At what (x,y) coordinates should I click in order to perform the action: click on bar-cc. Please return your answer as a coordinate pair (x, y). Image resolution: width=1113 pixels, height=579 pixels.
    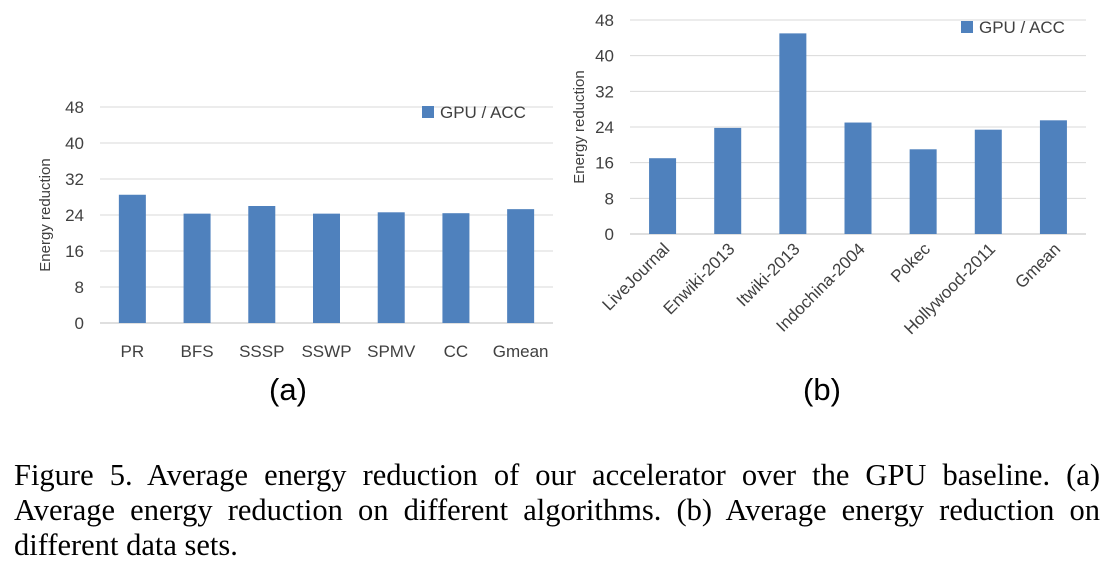
    Looking at the image, I should click on (456, 268).